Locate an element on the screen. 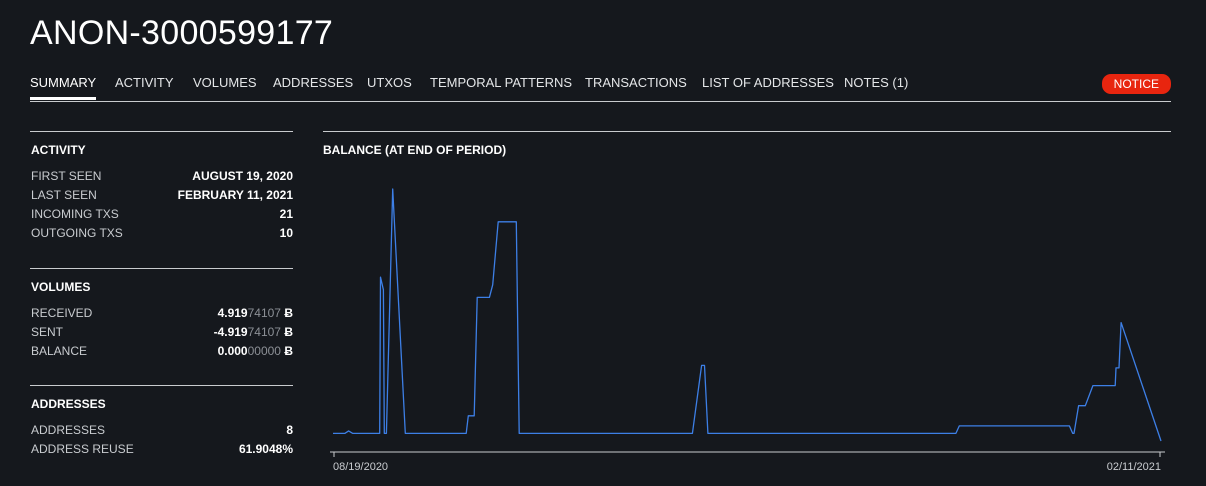  balance-label: BALANCE is located at coordinates (59, 351).